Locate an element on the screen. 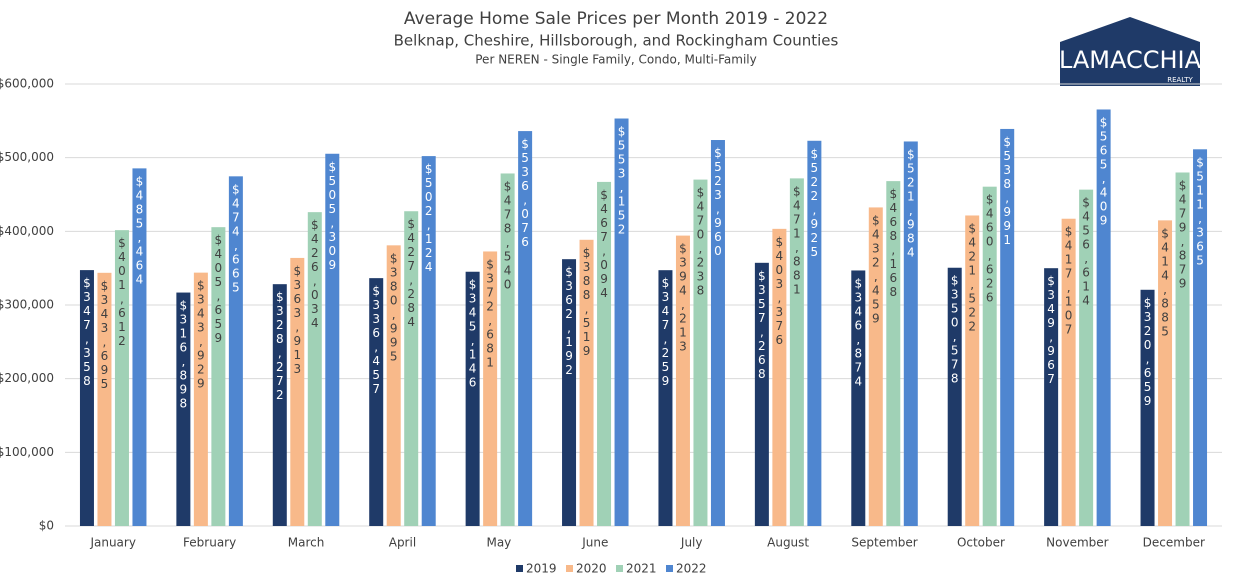 The image size is (1233, 585). data-label: $362,192 is located at coordinates (569, 321).